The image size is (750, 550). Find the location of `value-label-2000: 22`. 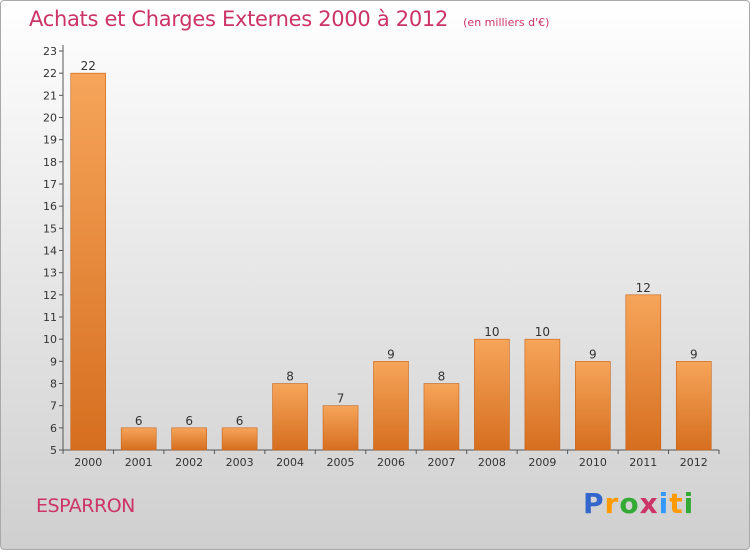

value-label-2000: 22 is located at coordinates (88, 66).